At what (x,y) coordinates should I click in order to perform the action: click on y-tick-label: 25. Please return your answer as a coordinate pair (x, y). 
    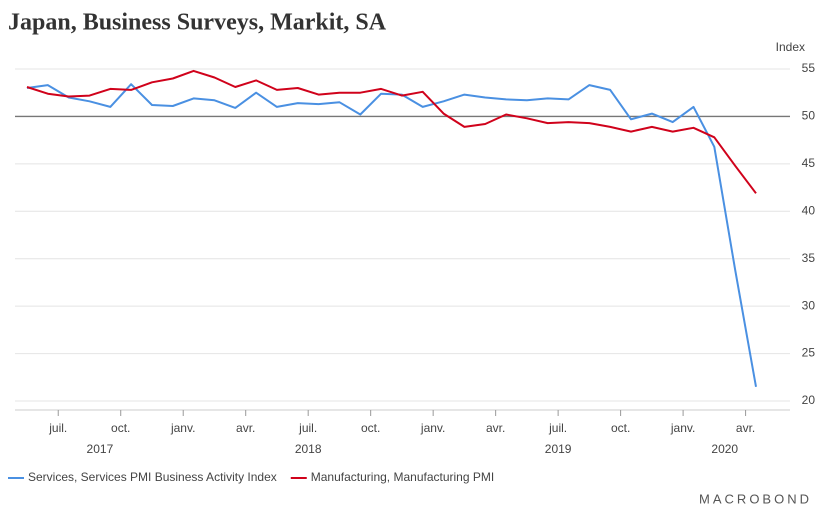
    Looking at the image, I should click on (809, 353).